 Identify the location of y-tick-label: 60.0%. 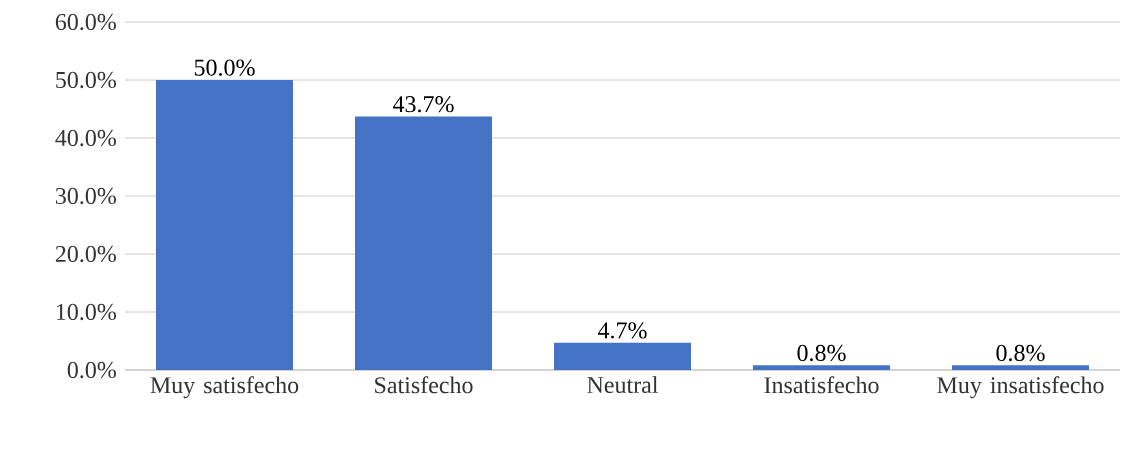
(85, 22).